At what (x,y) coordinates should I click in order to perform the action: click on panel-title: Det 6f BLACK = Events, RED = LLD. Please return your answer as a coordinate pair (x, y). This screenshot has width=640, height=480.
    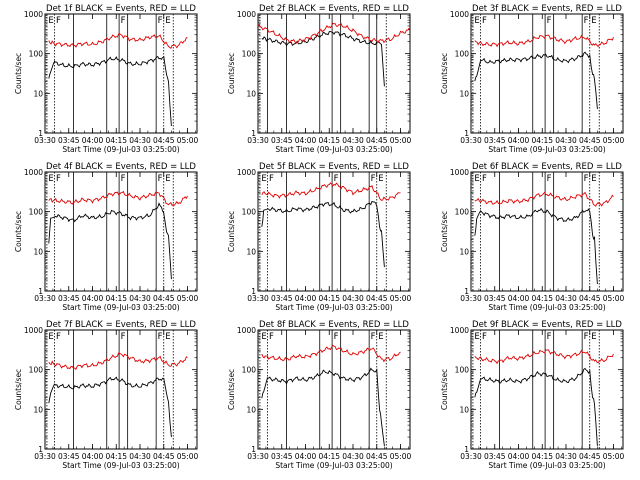
    Looking at the image, I should click on (547, 167).